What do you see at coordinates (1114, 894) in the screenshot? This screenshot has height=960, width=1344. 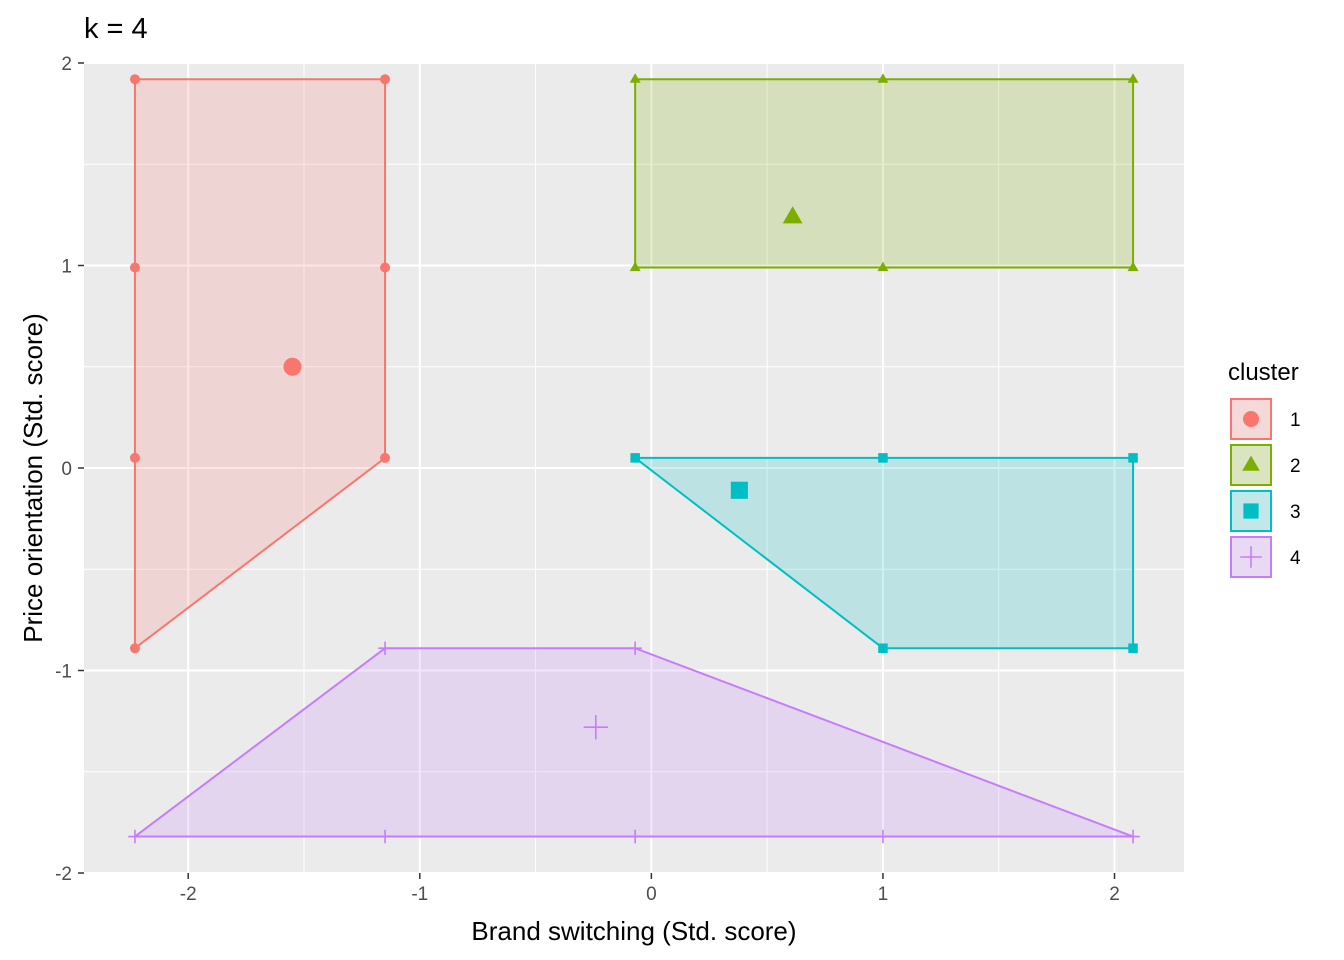 I see `x-tick-label: 2` at bounding box center [1114, 894].